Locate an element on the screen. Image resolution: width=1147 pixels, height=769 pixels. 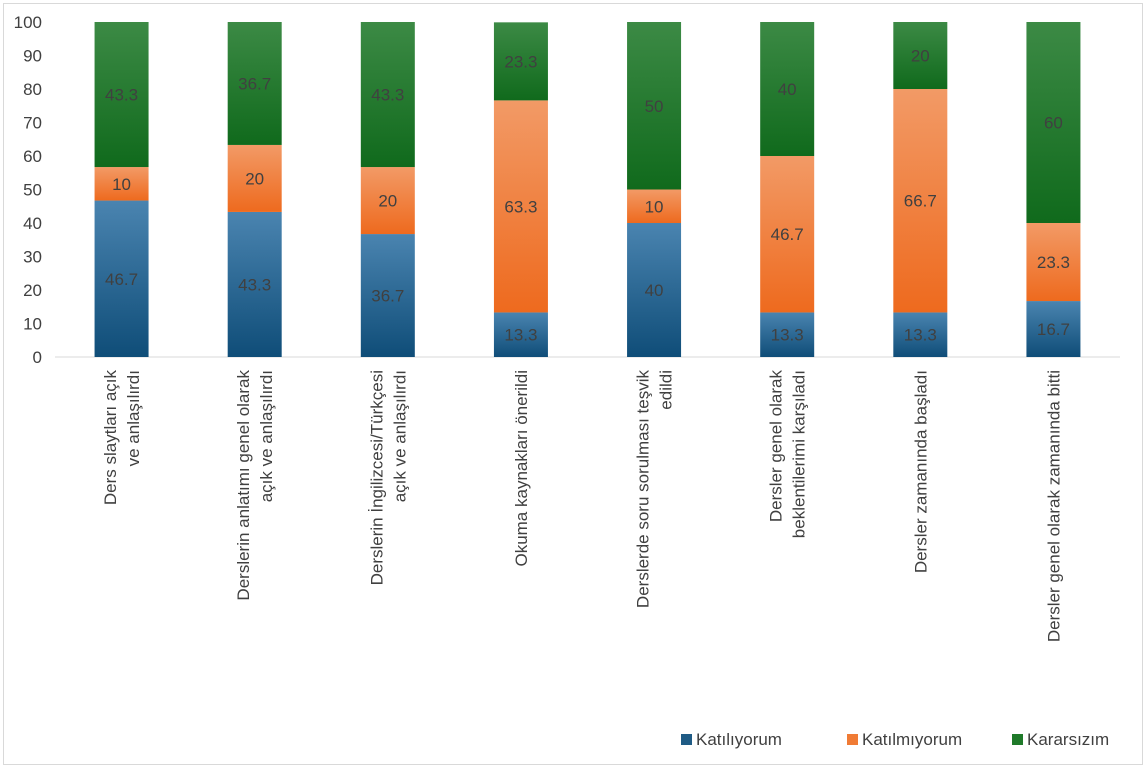
data-label-katilmiyorum-1: 10 is located at coordinates (121, 184).